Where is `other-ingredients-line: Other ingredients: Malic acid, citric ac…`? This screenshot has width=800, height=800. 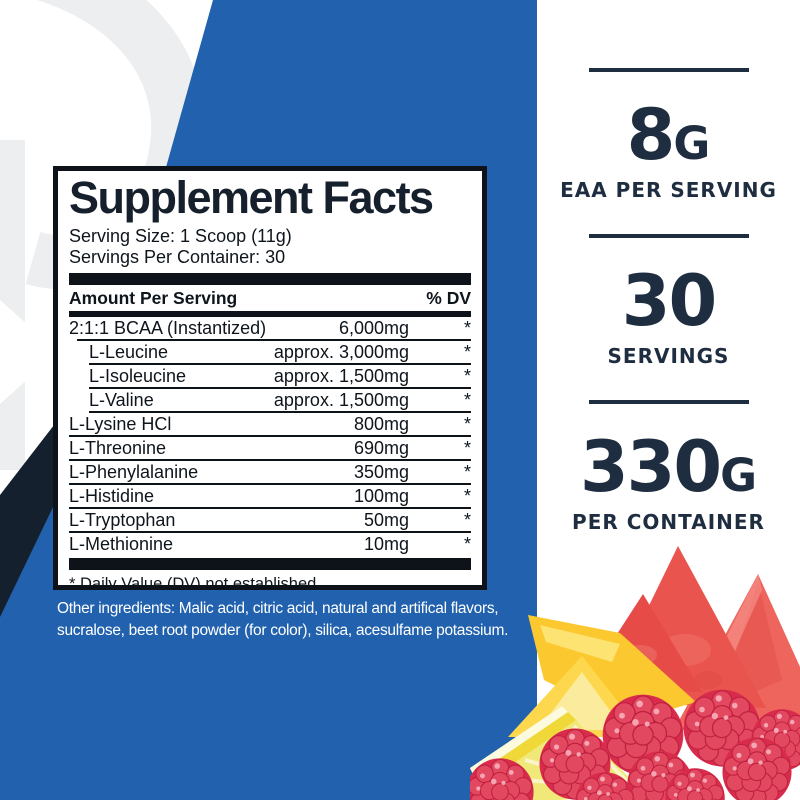 other-ingredients-line: Other ingredients: Malic acid, citric ac… is located at coordinates (278, 608).